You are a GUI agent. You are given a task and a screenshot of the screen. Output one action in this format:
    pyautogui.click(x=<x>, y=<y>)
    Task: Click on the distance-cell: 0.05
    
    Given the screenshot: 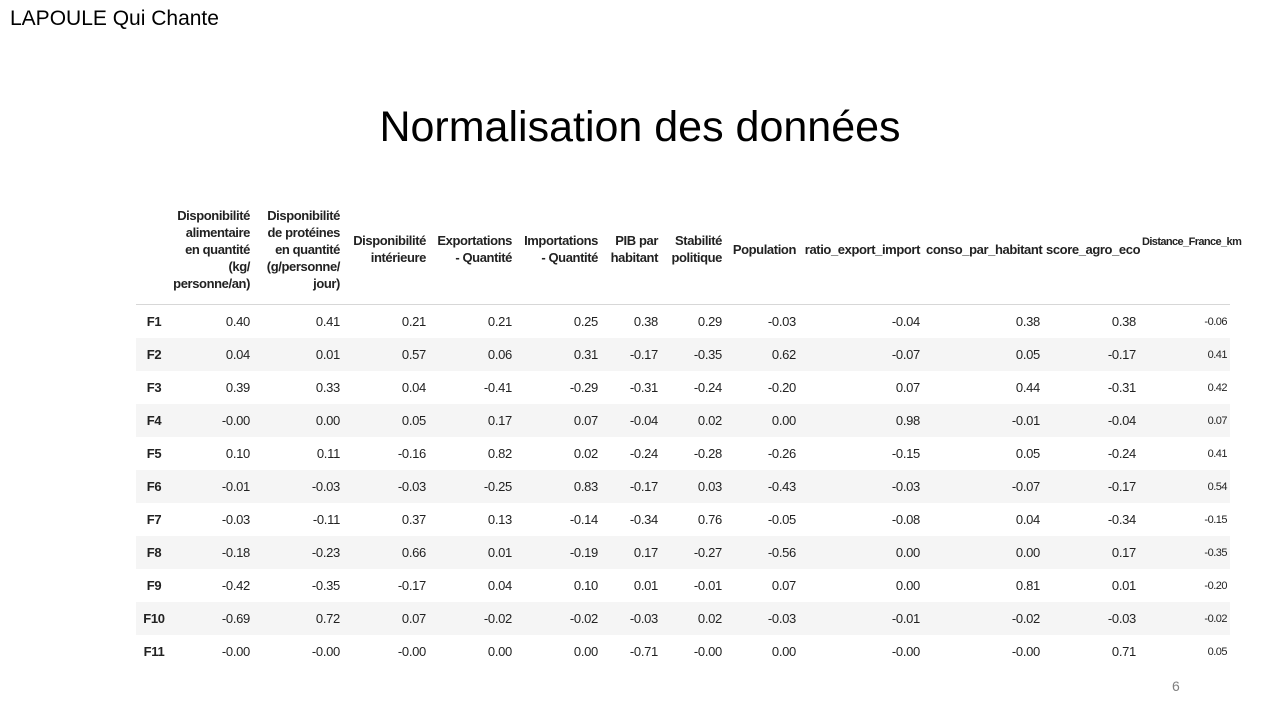 What is the action you would take?
    pyautogui.click(x=1217, y=651)
    